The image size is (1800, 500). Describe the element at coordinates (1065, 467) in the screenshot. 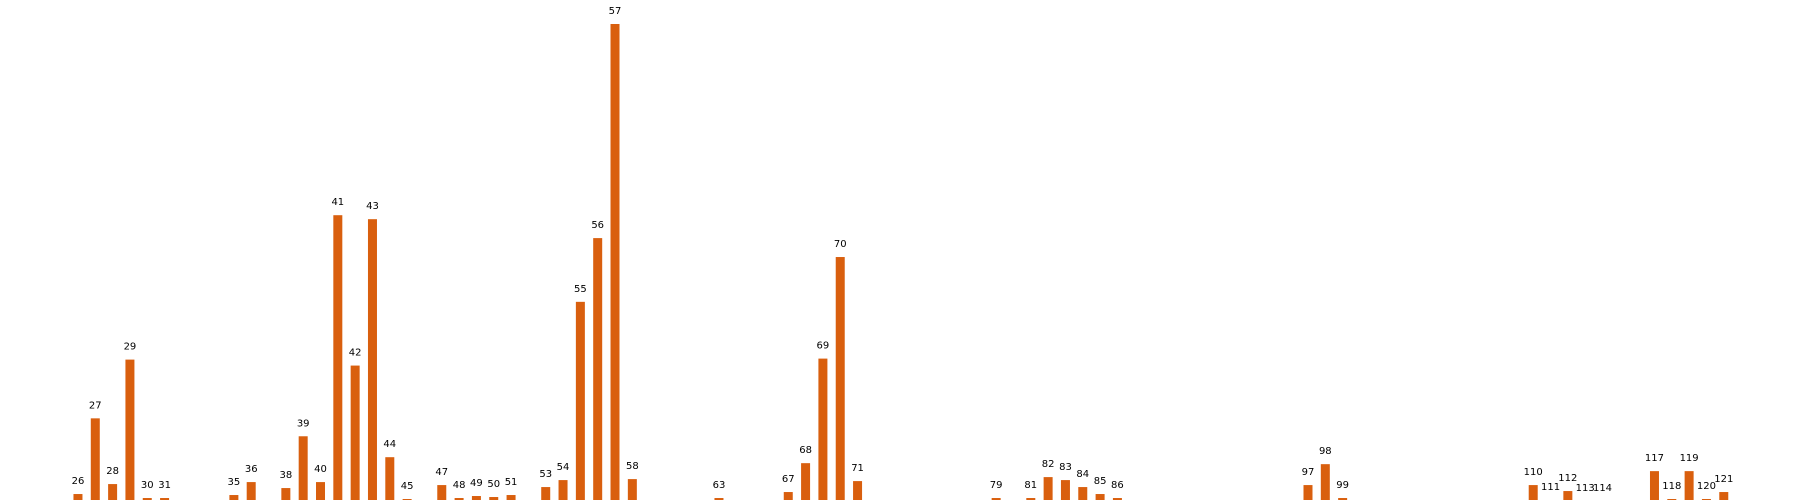

I see `bar-label-83: 83` at that location.